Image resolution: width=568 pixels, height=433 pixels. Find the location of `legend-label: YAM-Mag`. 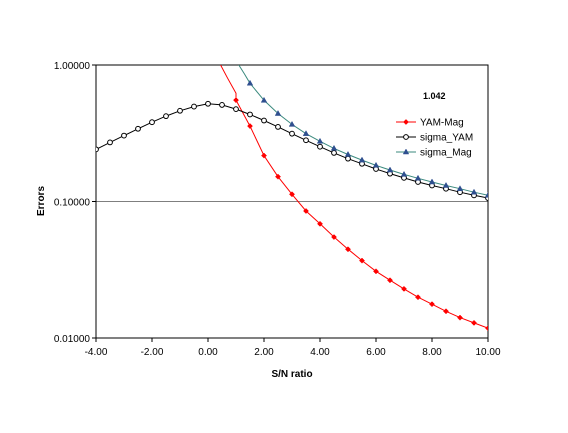

legend-label: YAM-Mag is located at coordinates (442, 123).